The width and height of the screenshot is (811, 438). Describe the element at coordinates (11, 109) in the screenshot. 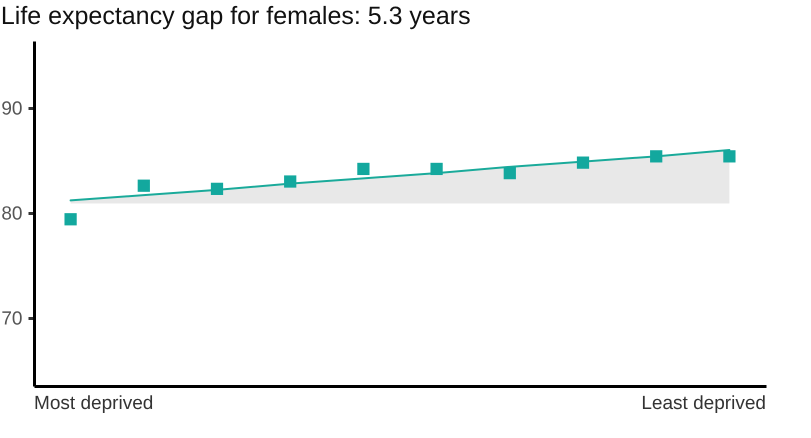

I see `y-tick-label: 90` at that location.